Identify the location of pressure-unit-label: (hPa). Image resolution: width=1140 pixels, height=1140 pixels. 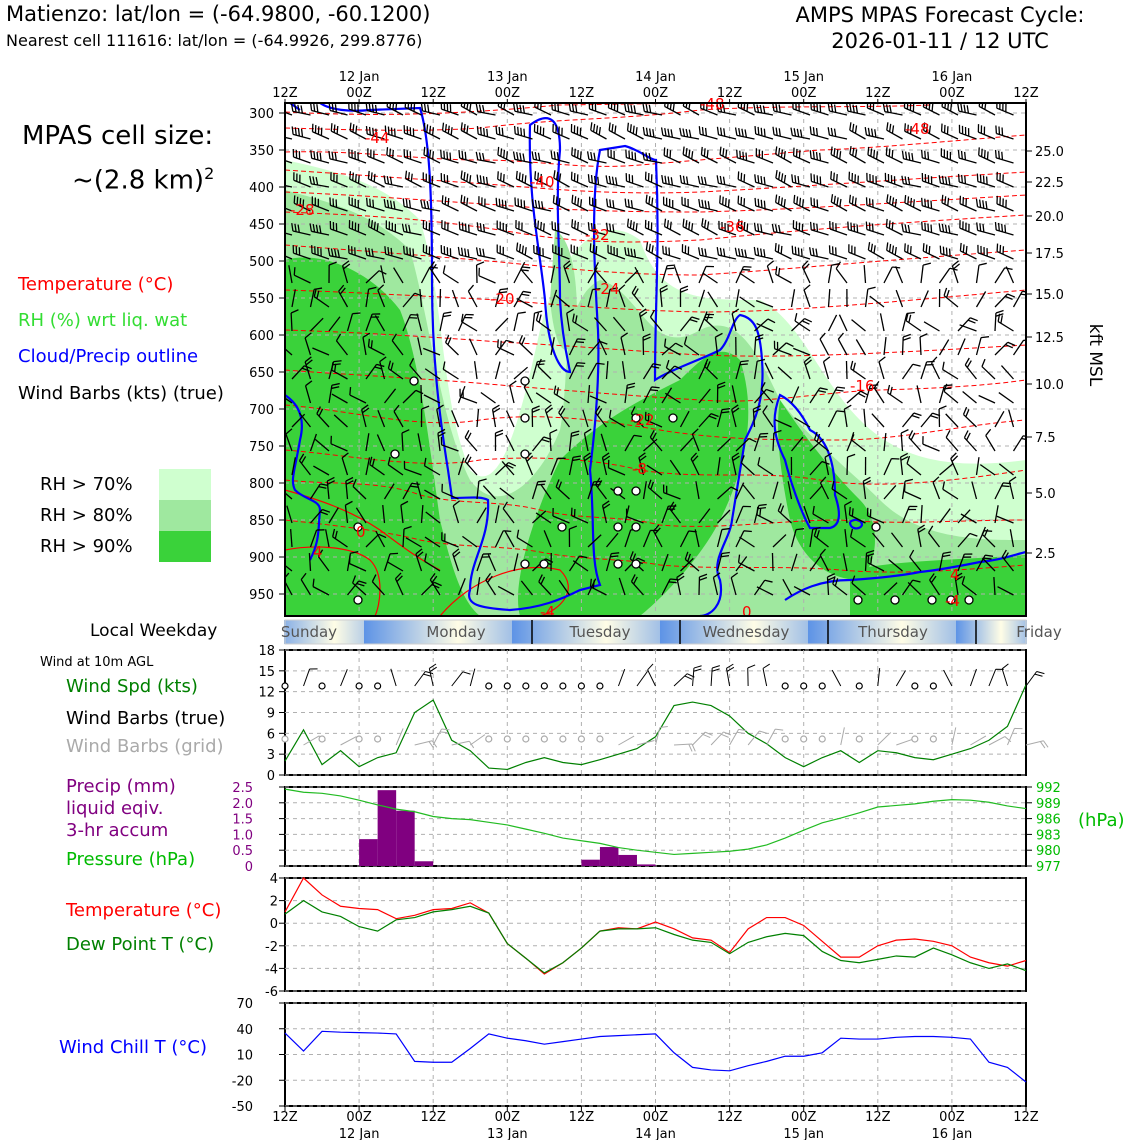
(1101, 820).